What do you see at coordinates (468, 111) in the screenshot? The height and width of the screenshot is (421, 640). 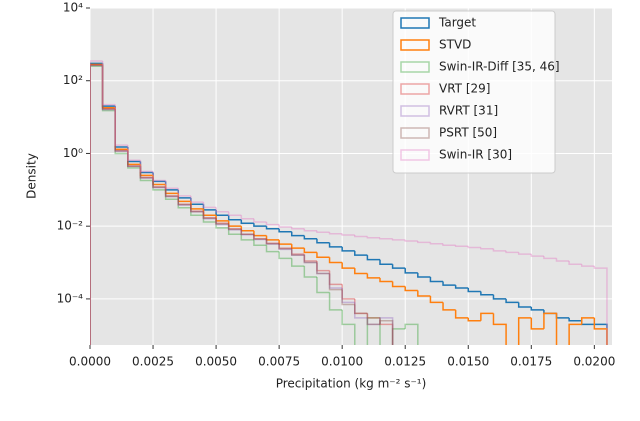 I see `legend-label: RVRT [31]` at bounding box center [468, 111].